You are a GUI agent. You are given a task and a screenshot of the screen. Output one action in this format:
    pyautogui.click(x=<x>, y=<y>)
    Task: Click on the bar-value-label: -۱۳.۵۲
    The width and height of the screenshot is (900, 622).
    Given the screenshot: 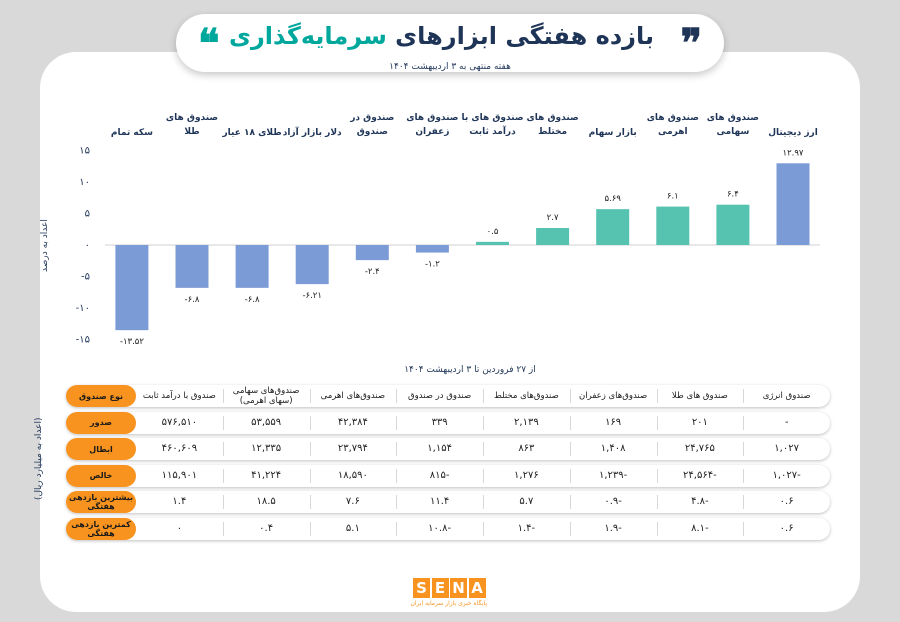 What is the action you would take?
    pyautogui.click(x=132, y=342)
    